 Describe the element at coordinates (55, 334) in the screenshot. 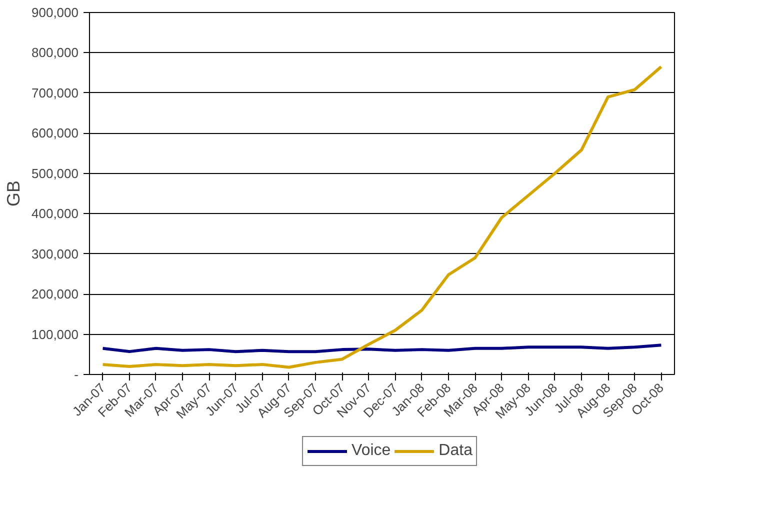

I see `y-tick-label: 100,000` at that location.